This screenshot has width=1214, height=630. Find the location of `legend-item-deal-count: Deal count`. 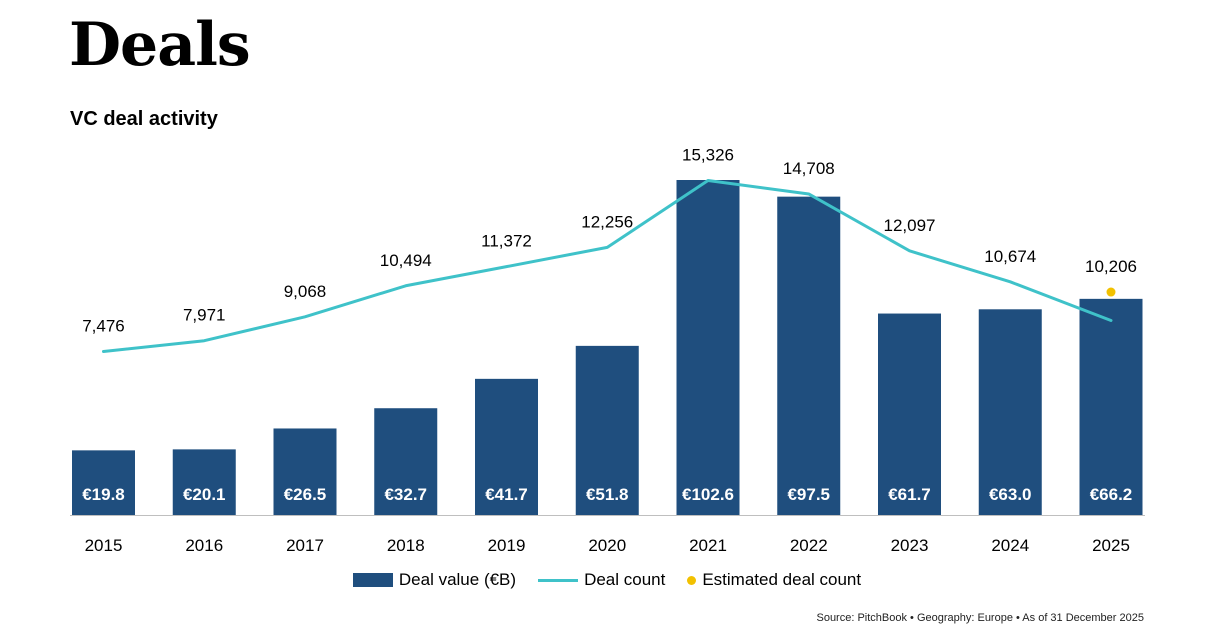

legend-item-deal-count: Deal count is located at coordinates (601, 580).